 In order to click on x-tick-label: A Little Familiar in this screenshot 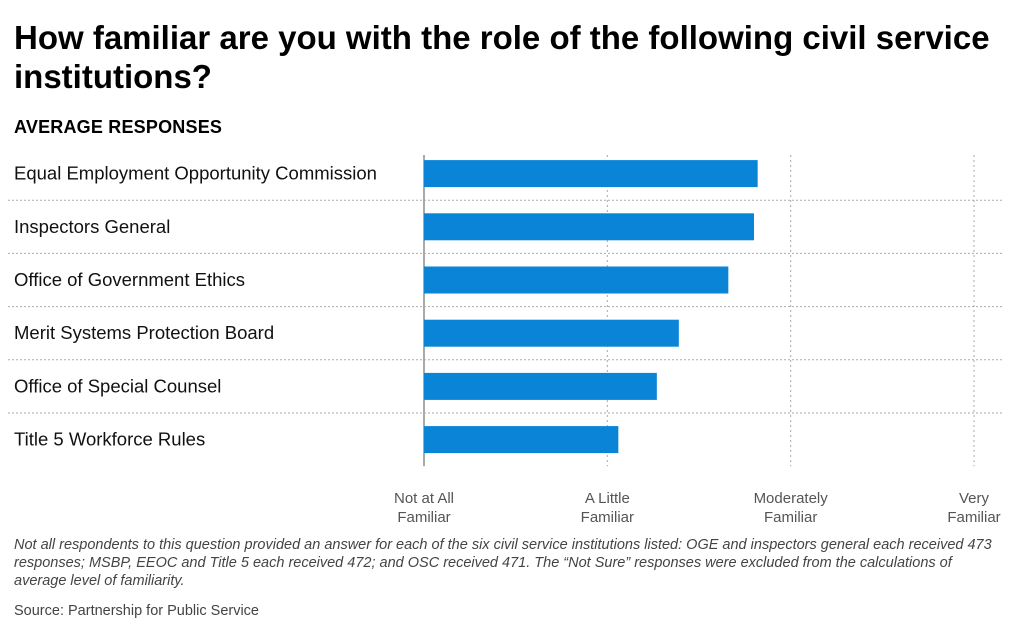, I will do `click(607, 508)`.